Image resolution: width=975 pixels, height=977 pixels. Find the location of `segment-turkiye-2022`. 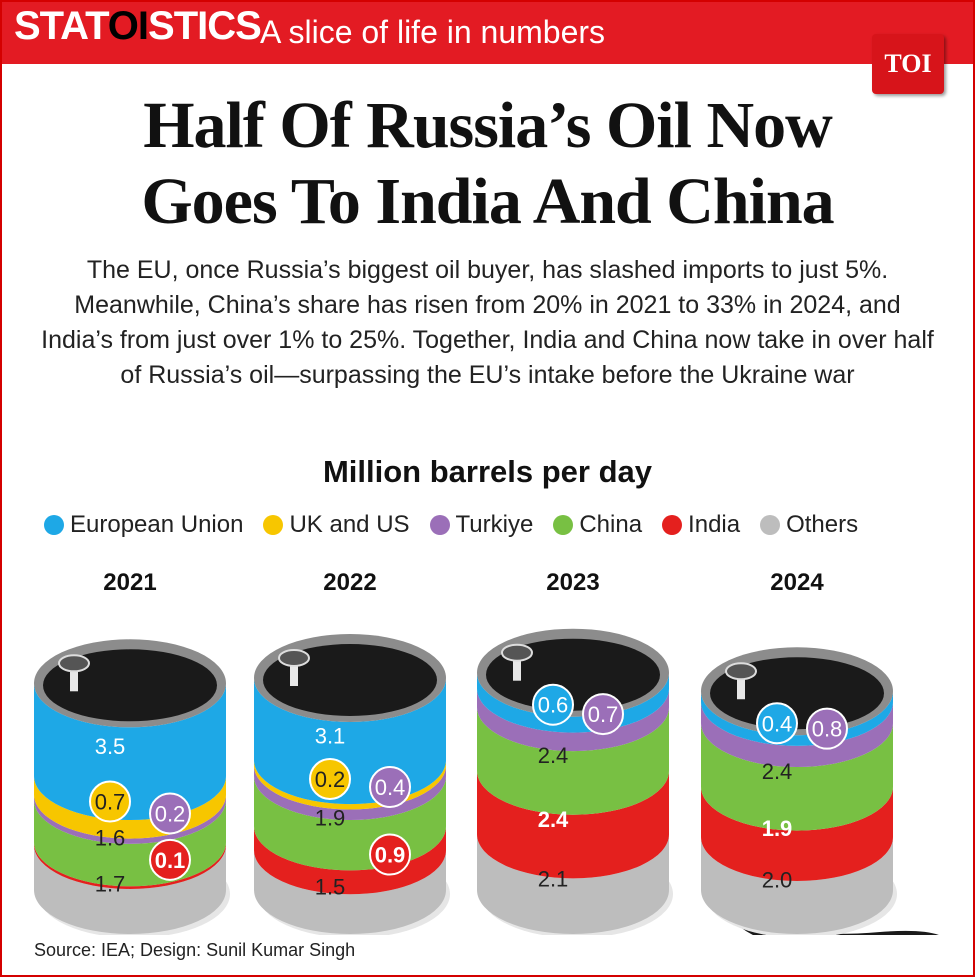

segment-turkiye-2022 is located at coordinates (350, 793).